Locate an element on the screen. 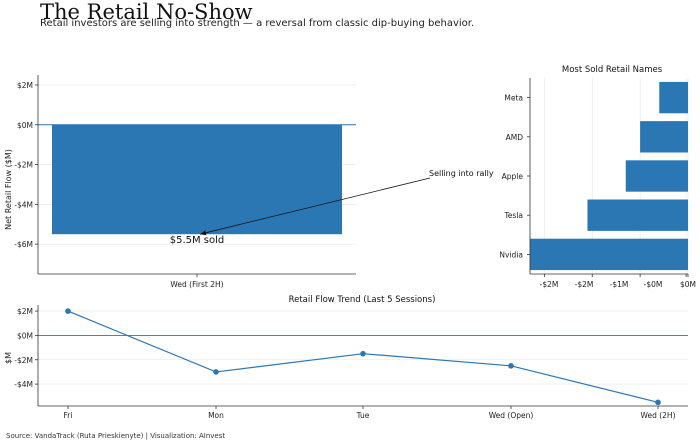  trend-y-axis-label: $M is located at coordinates (8, 358).